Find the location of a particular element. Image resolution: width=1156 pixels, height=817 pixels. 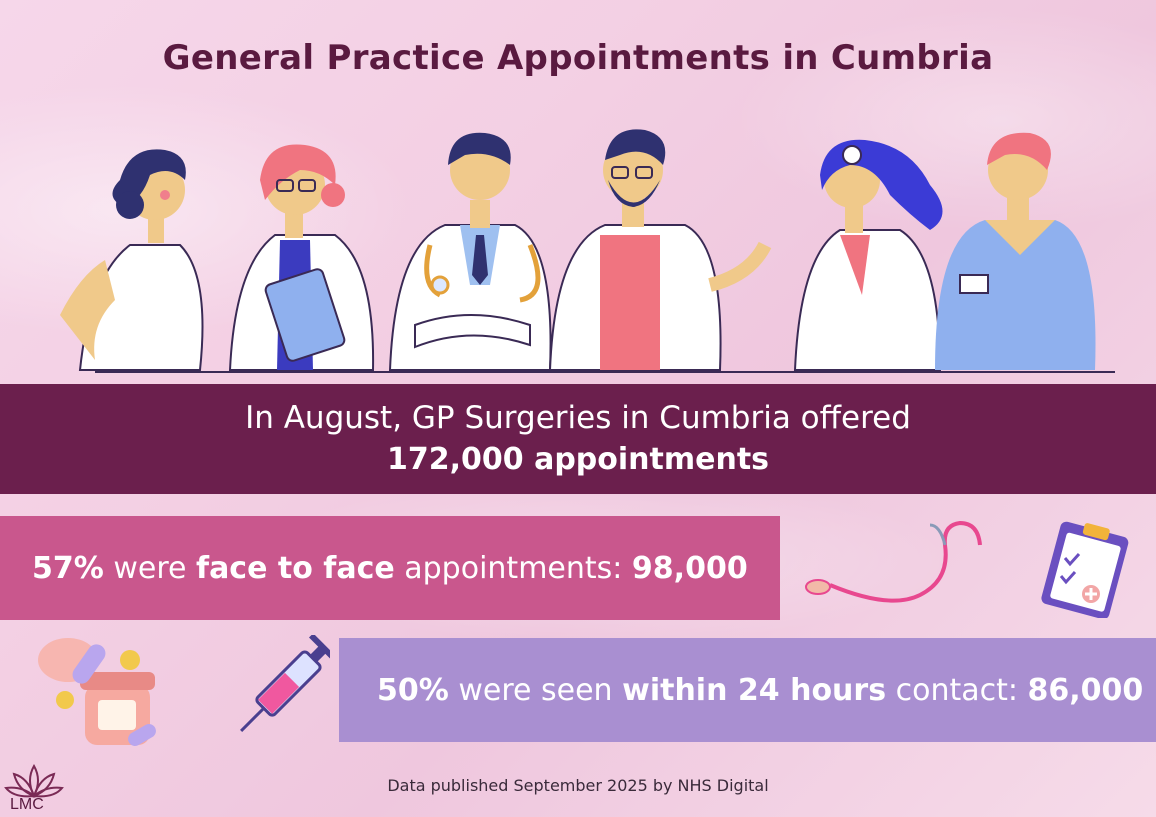

face-to-face-count: 98,000 is located at coordinates (689, 568).